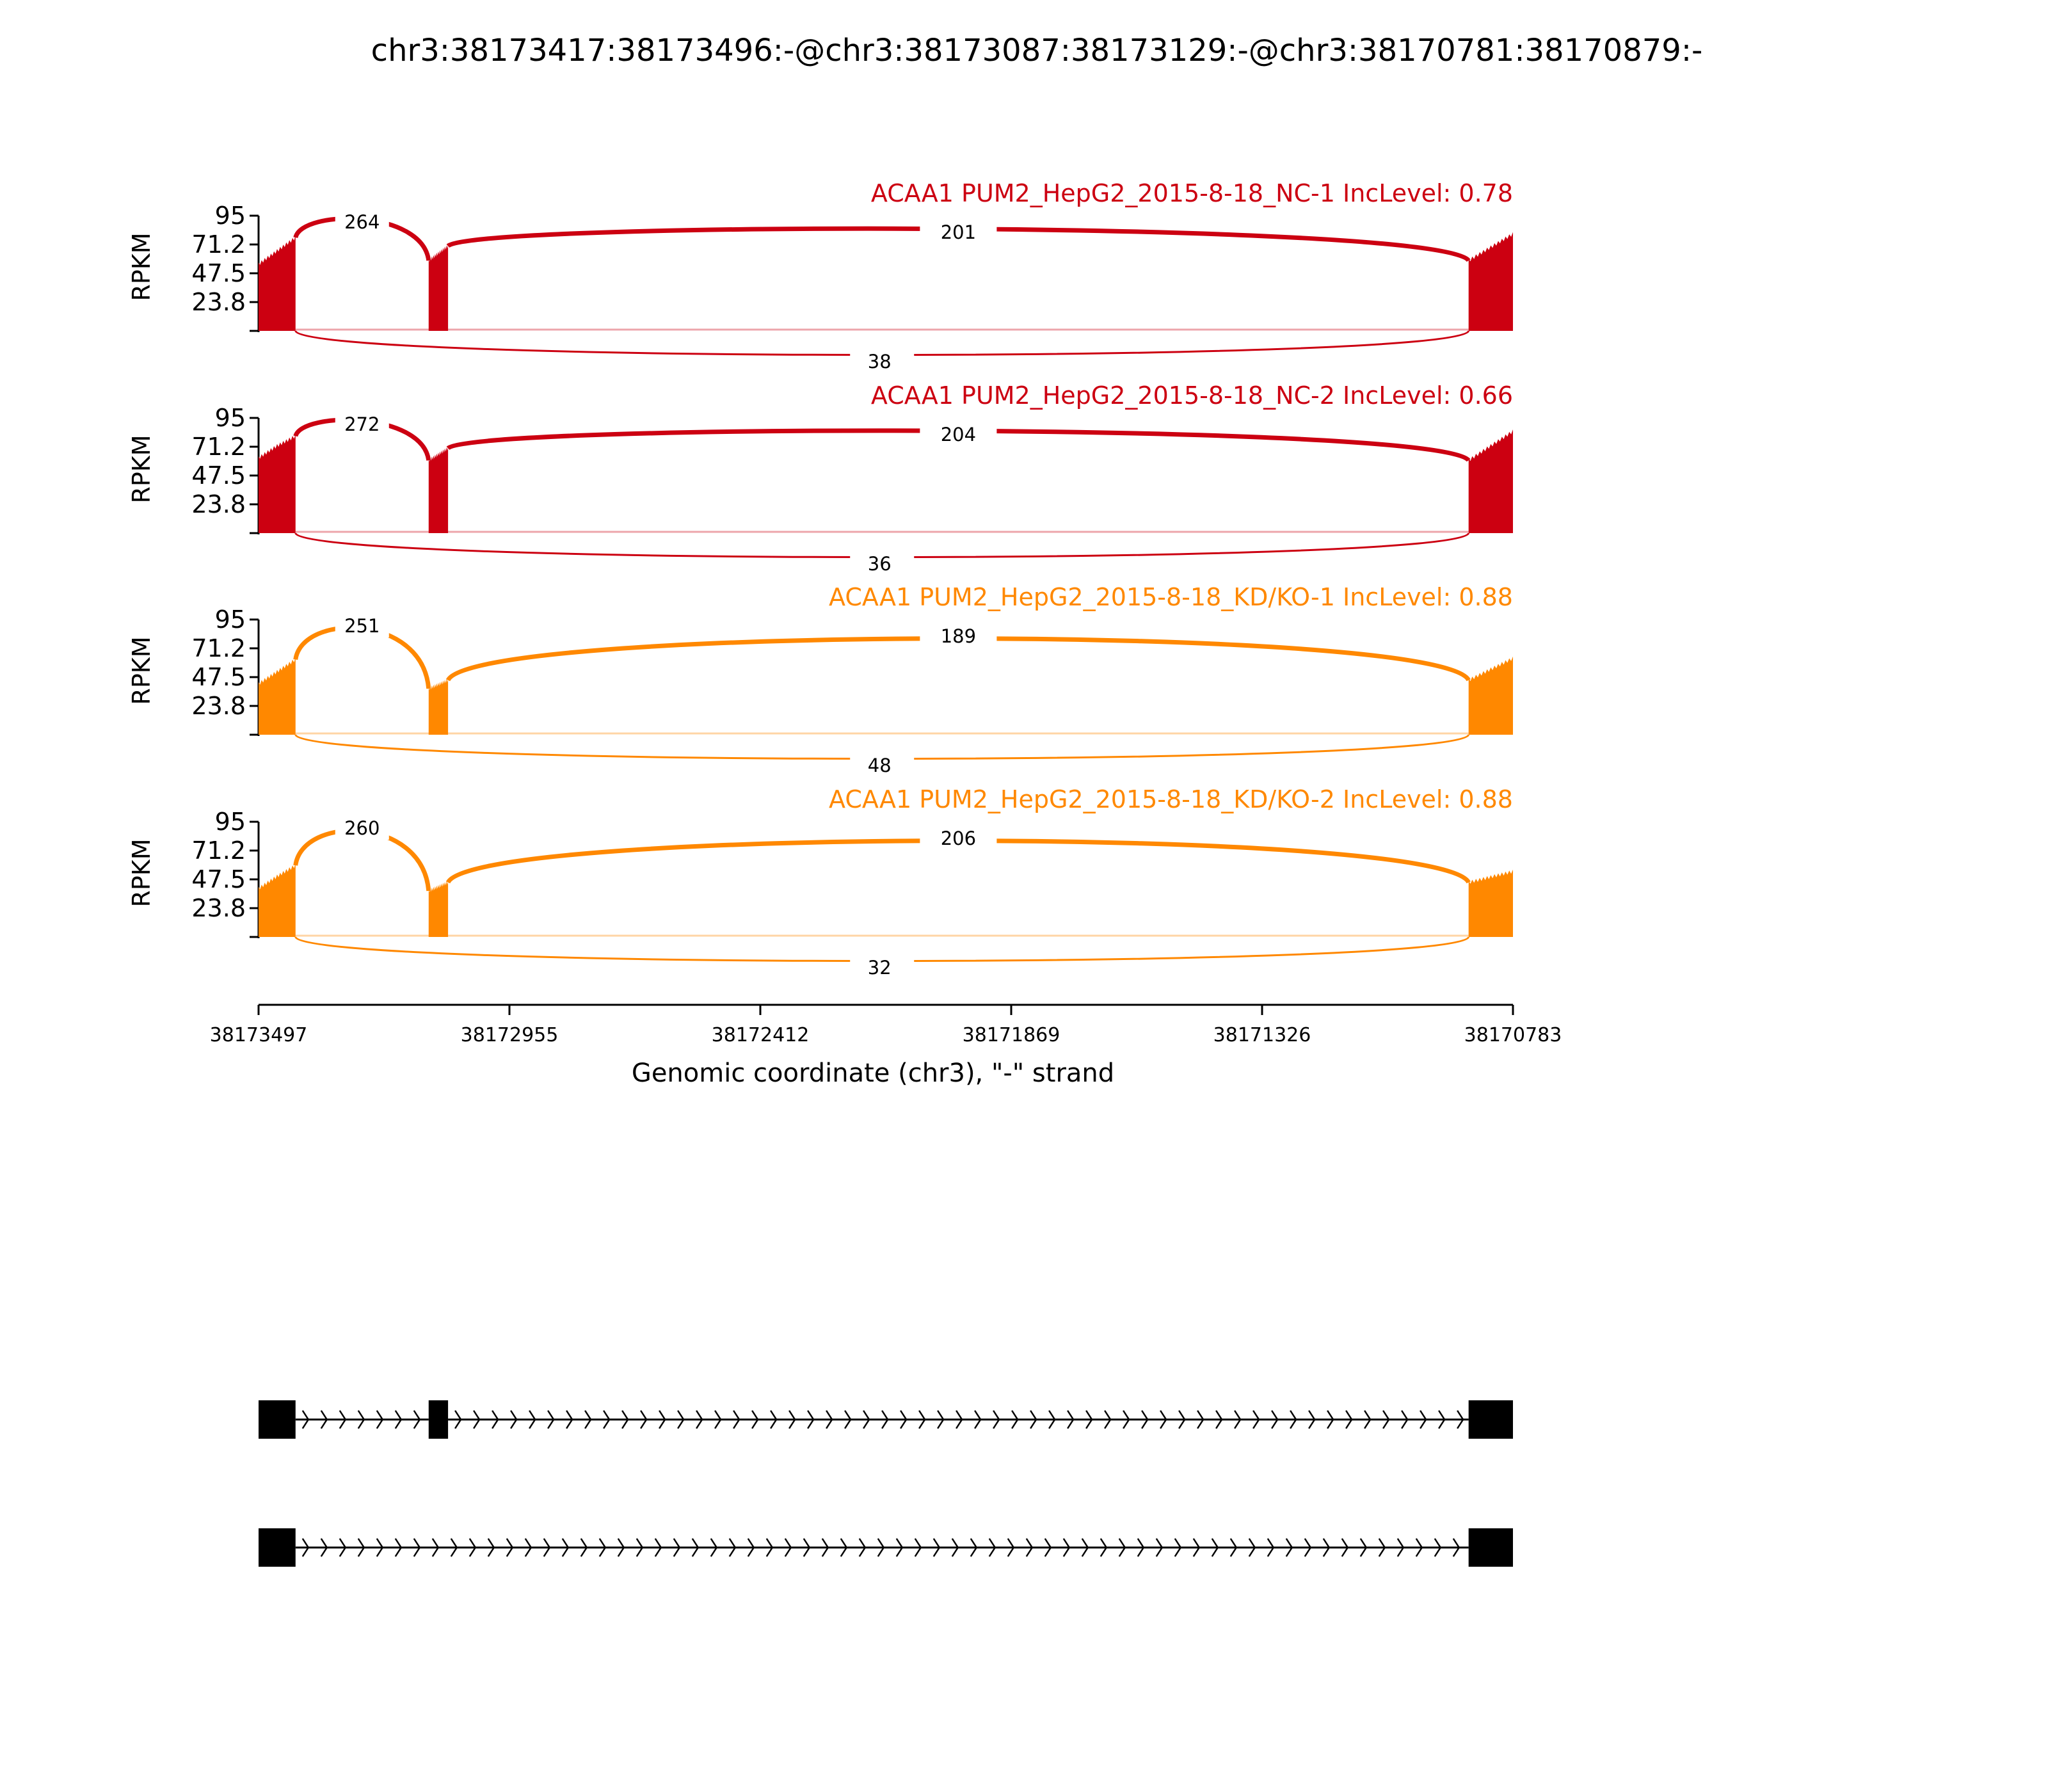  I want to click on x-tick-label: 38171326, so click(1262, 1035).